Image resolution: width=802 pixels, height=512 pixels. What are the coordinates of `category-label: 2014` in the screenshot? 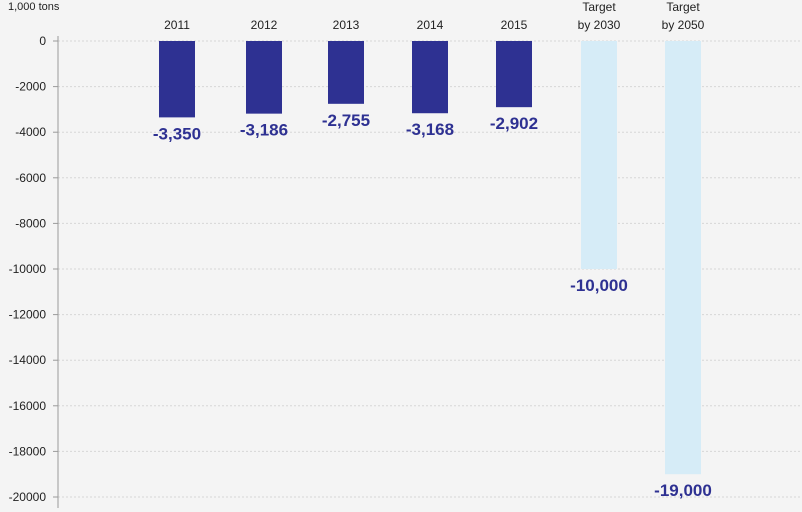 It's located at (430, 25).